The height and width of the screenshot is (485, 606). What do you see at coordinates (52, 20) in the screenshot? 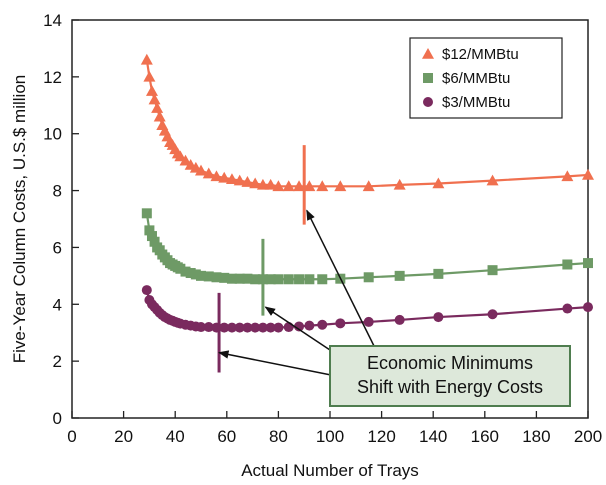
I see `y-tick-label: 14` at bounding box center [52, 20].